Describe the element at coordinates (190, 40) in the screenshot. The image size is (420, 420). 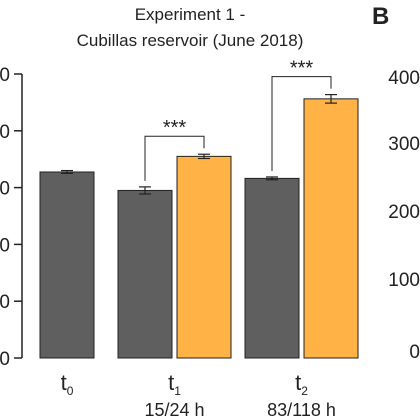
I see `chart-title-line-2: Cubillas reservoir (June 2018)` at that location.